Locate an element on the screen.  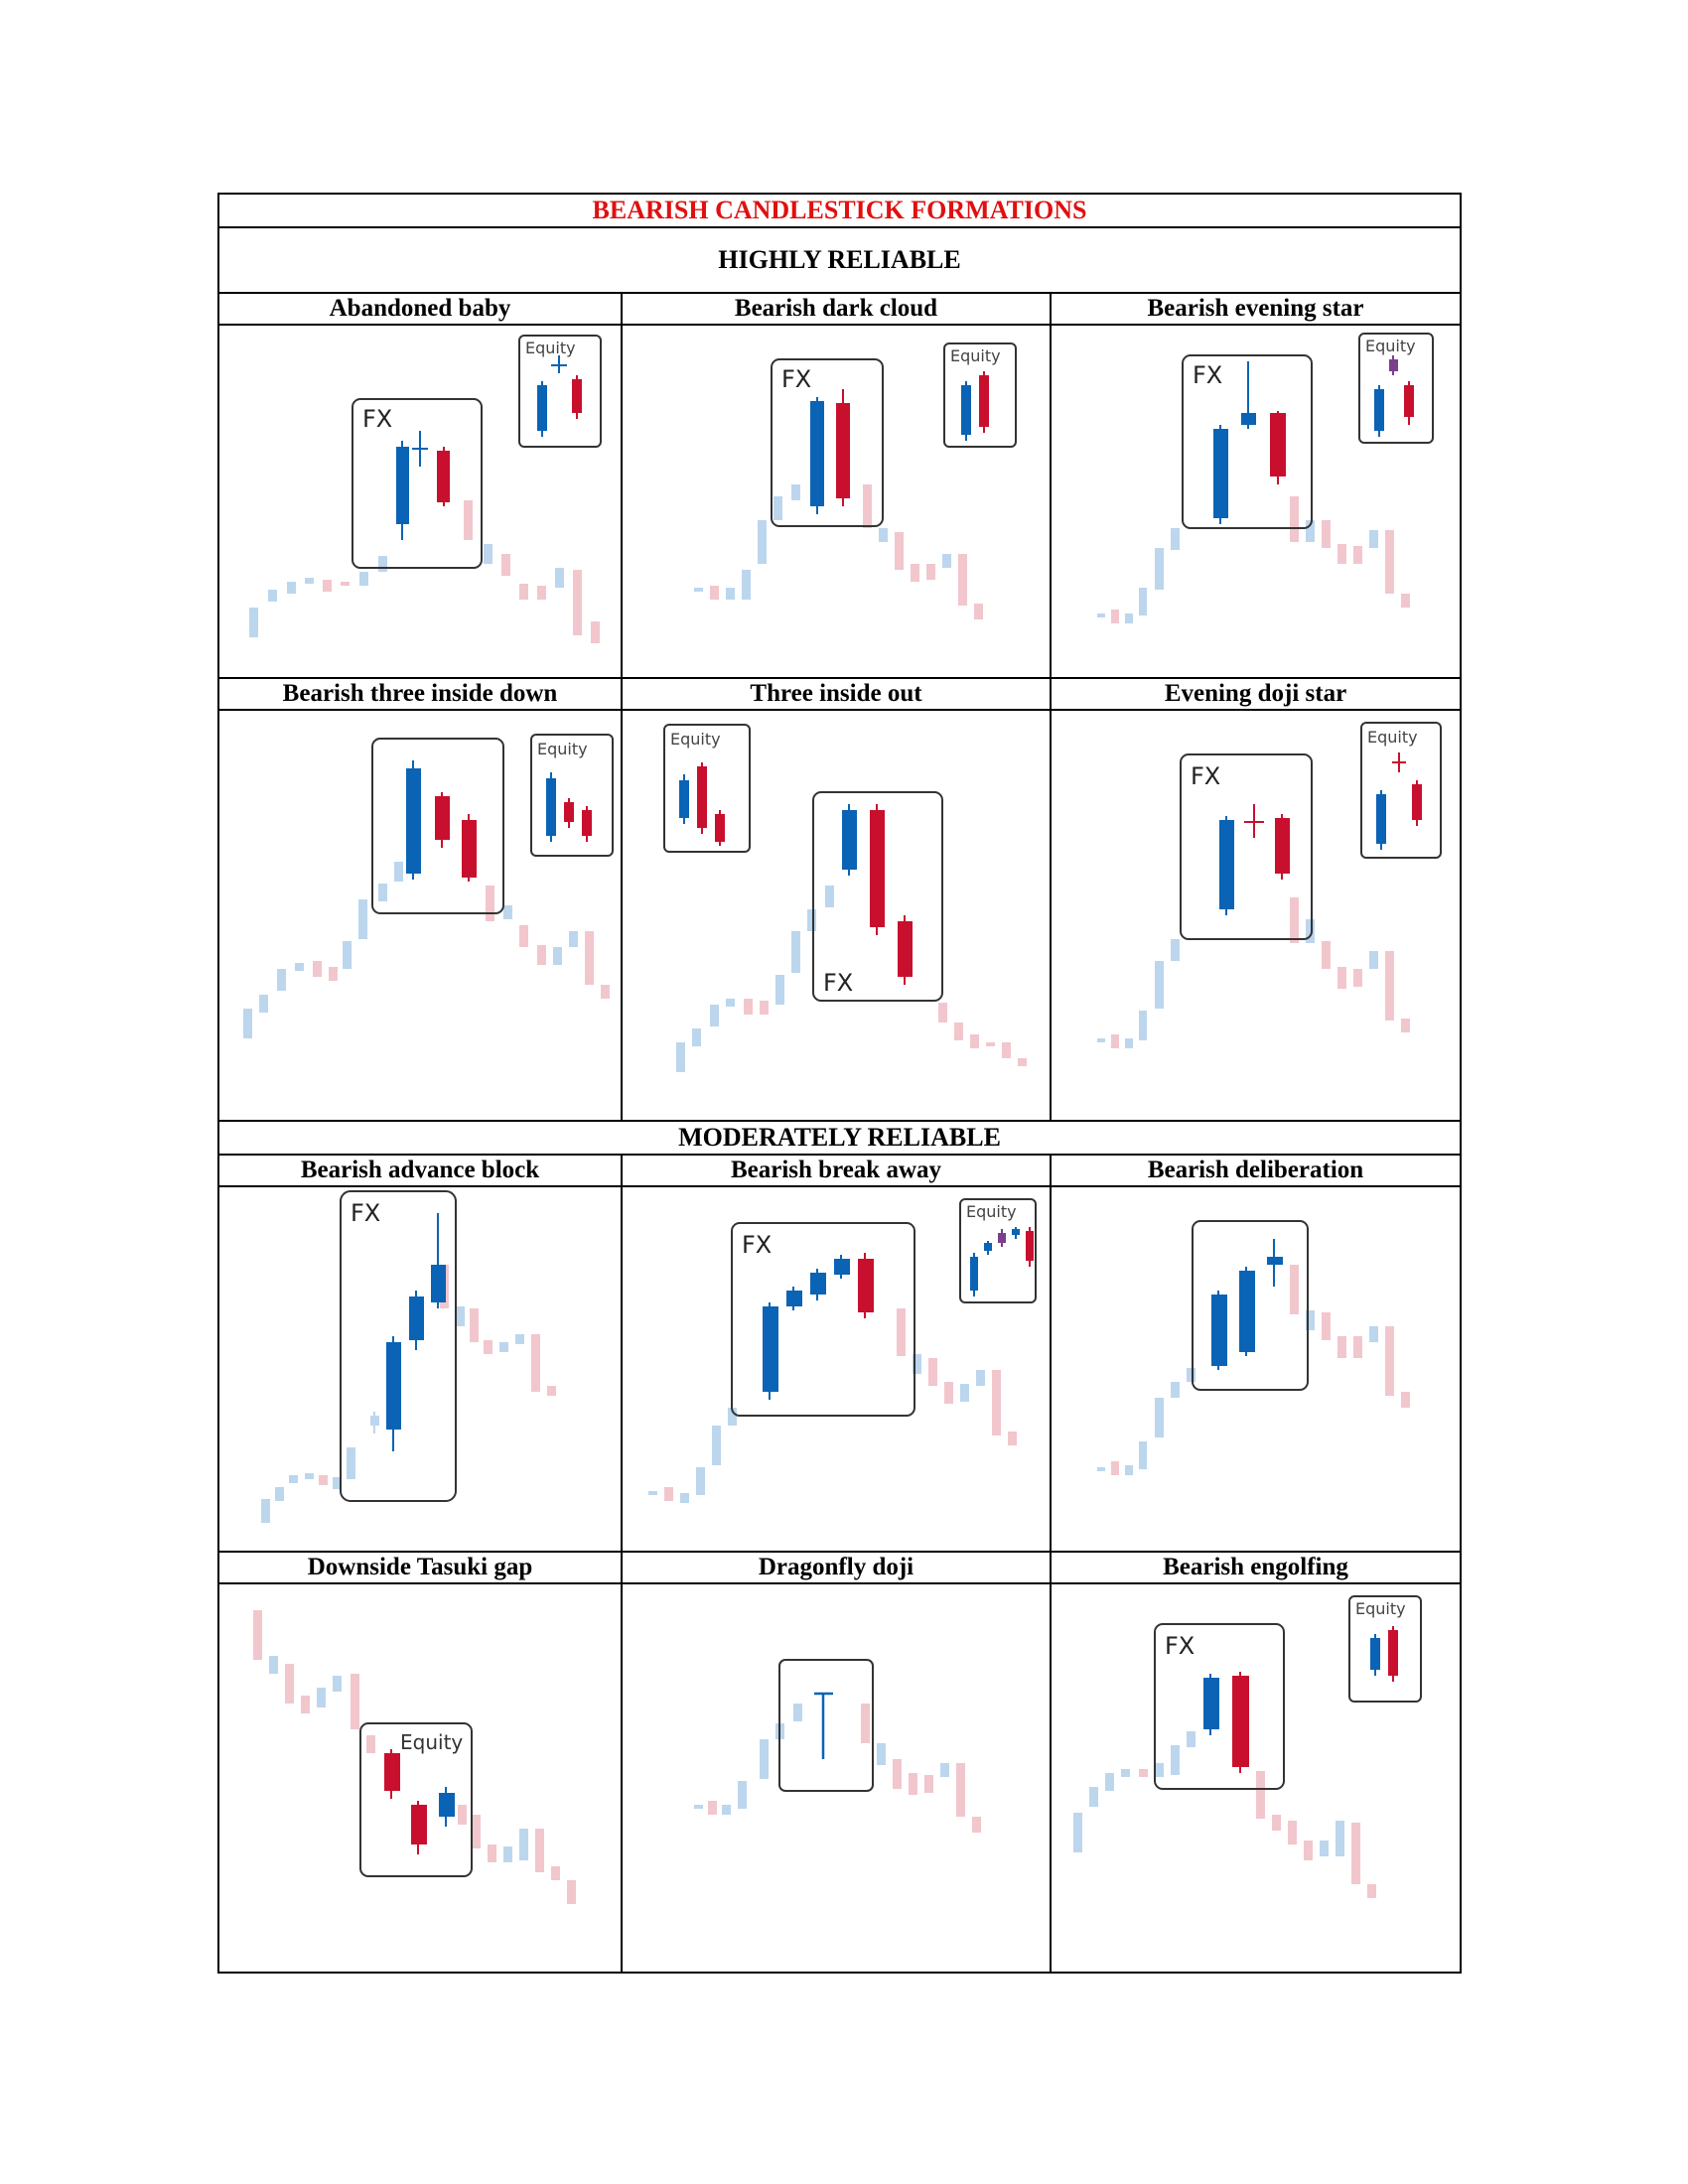
pattern-cell-abandoned-baby: Abandoned baby FX is located at coordinates (421, 485).